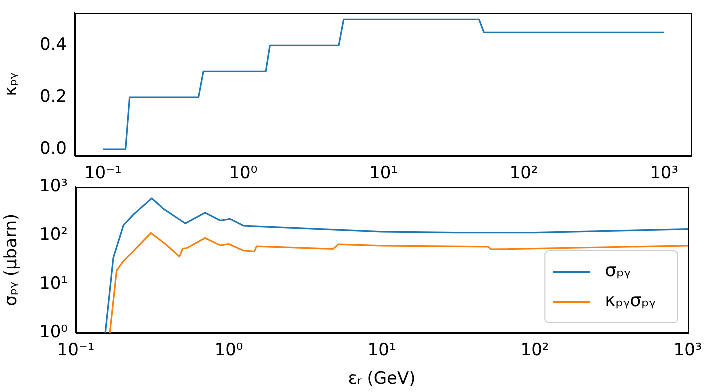  What do you see at coordinates (12, 84) in the screenshot?
I see `y-axis-title: κₚᵧ` at bounding box center [12, 84].